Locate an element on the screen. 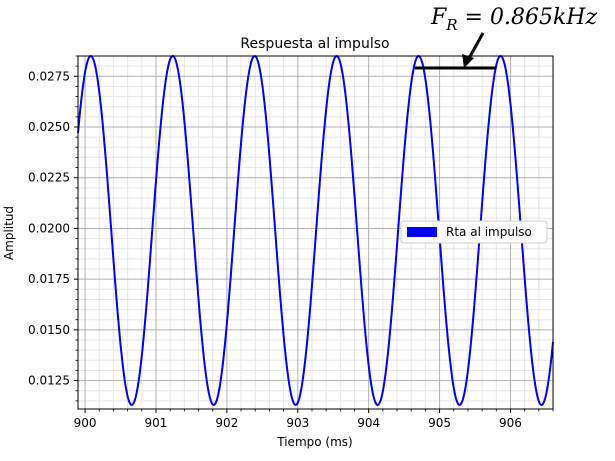 This screenshot has height=461, width=615. x-tick-label: 905 is located at coordinates (439, 423).